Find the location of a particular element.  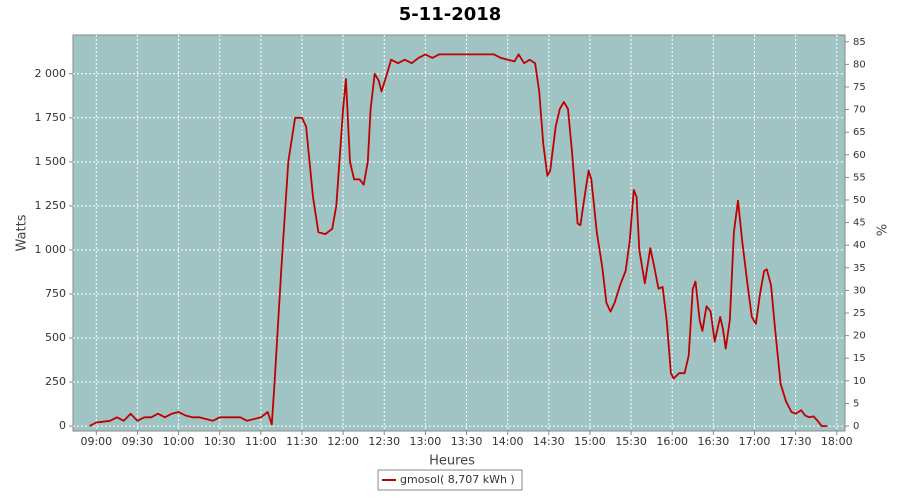

y-tick-label: 1 250 is located at coordinates (51, 205).